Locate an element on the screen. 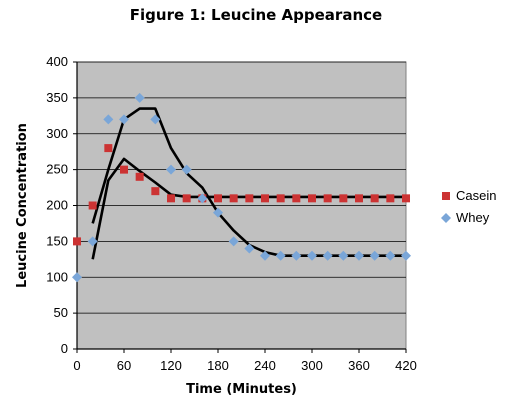  y-tick-label: 350 is located at coordinates (57, 97).